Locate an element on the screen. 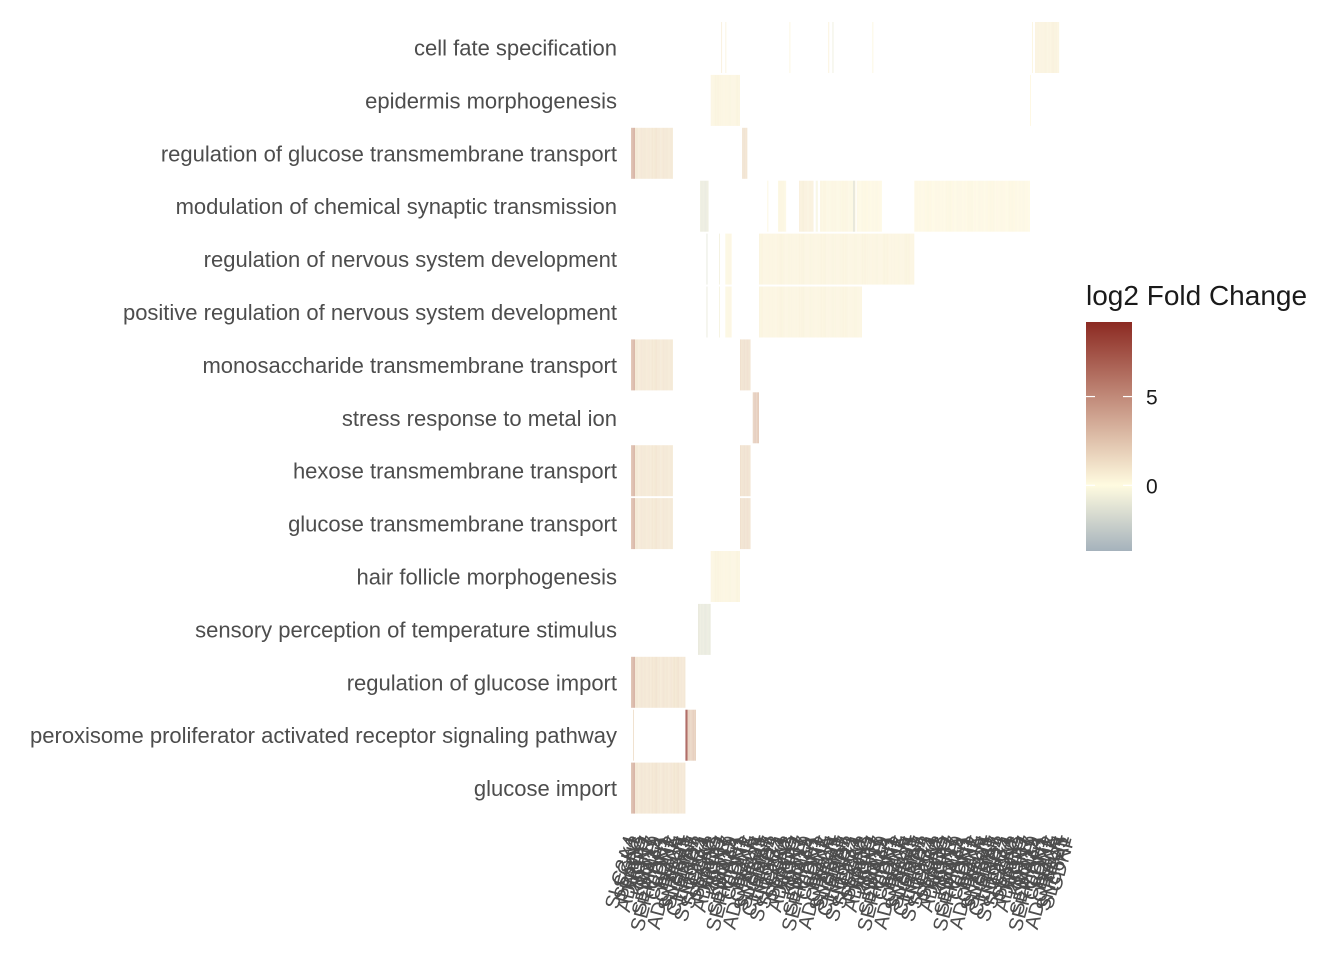 This screenshot has height=960, width=1344. row-label: epidermis morphogenesis is located at coordinates (491, 100).